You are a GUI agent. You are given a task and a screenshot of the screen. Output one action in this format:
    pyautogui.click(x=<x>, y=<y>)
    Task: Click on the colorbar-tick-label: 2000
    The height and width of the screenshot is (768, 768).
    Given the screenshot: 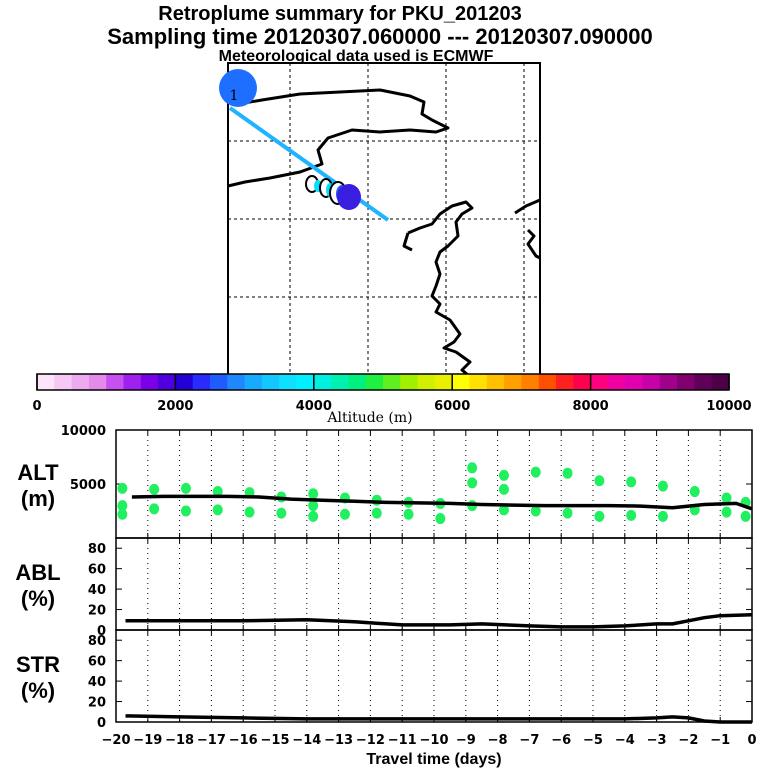 What is the action you would take?
    pyautogui.click(x=175, y=406)
    